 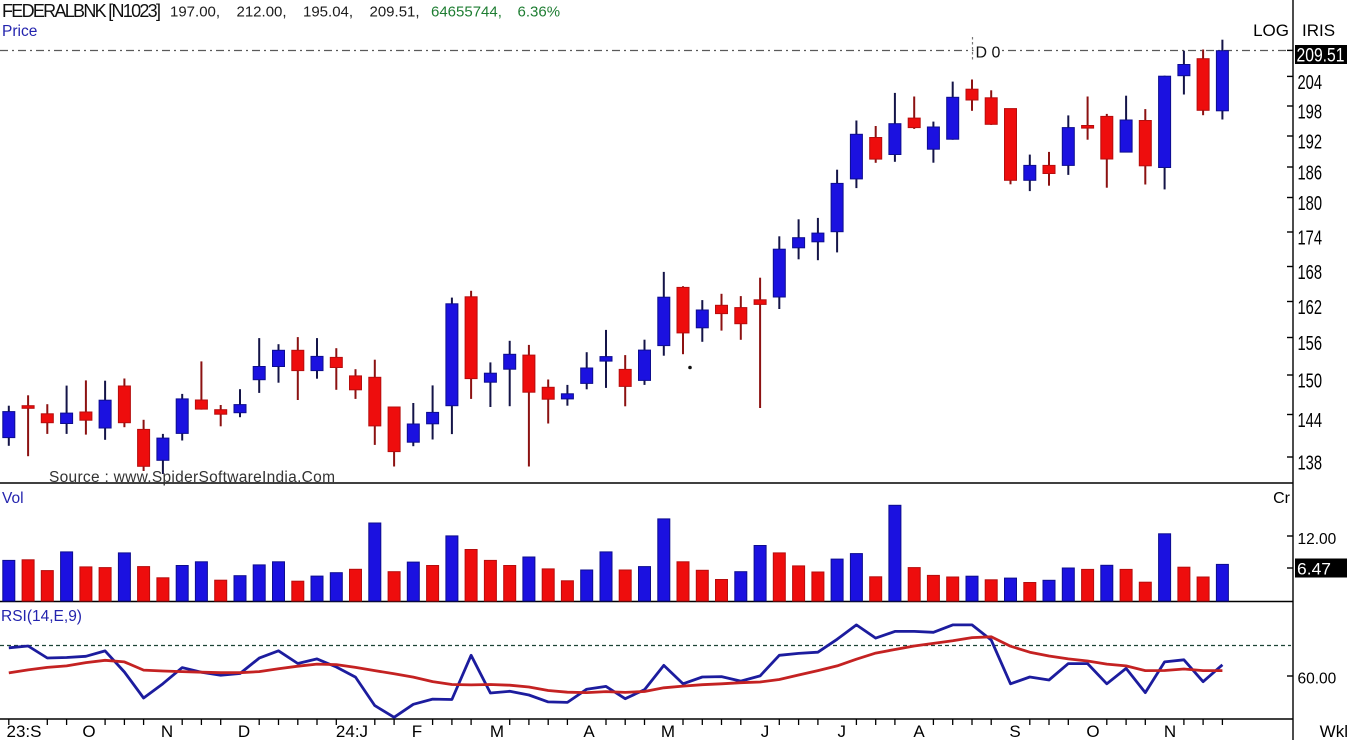 I want to click on svg-text: 156, so click(x=1310, y=344).